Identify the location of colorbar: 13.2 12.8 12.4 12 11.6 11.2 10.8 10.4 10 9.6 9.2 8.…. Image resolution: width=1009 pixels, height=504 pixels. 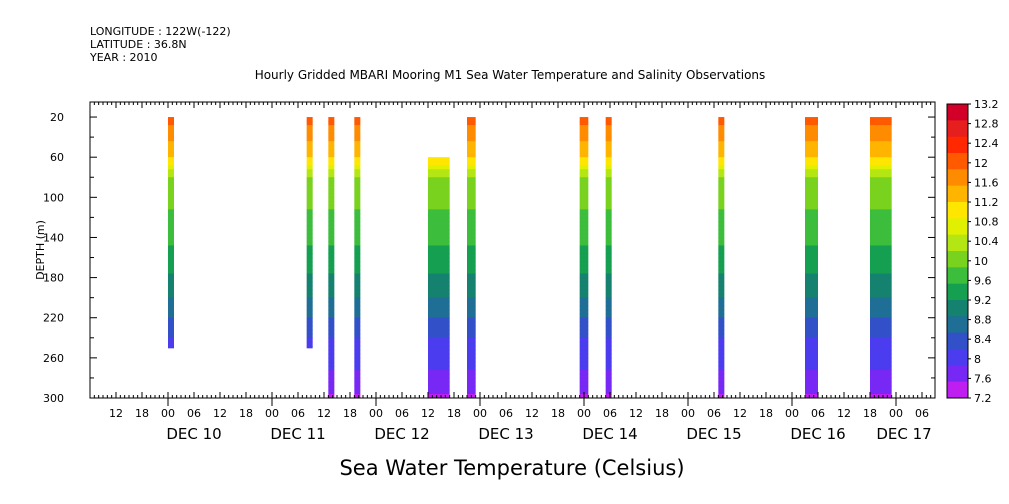
(972, 251).